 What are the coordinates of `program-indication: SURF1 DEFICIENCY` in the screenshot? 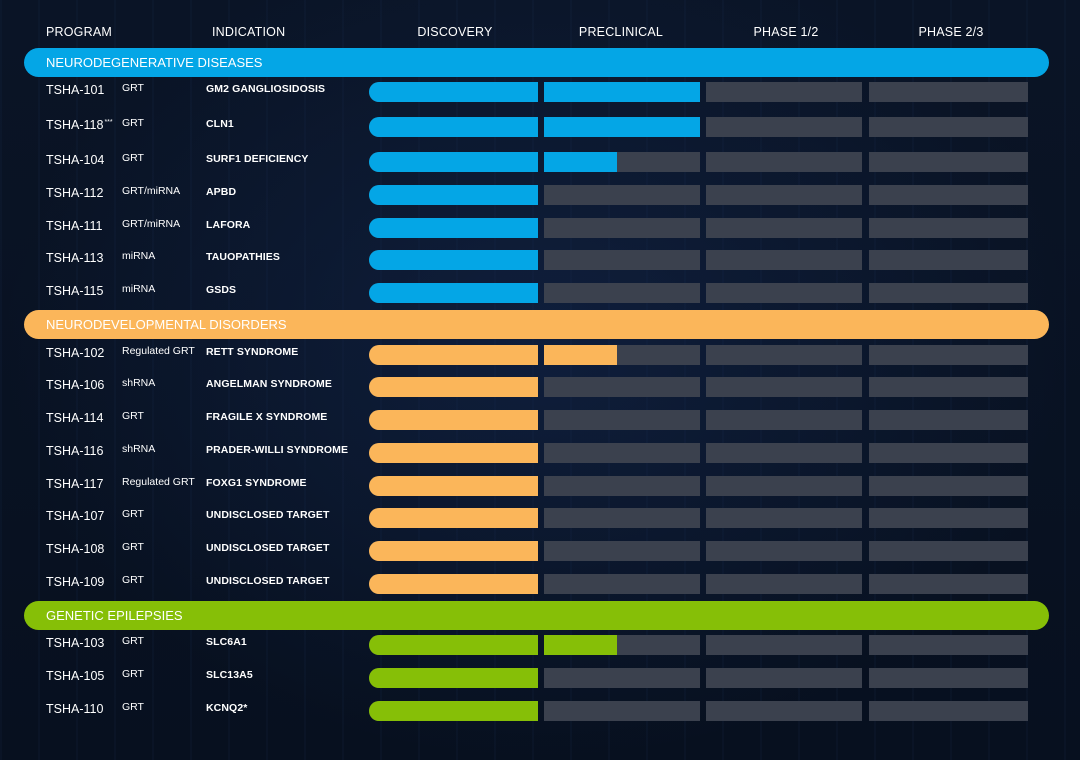 It's located at (257, 159).